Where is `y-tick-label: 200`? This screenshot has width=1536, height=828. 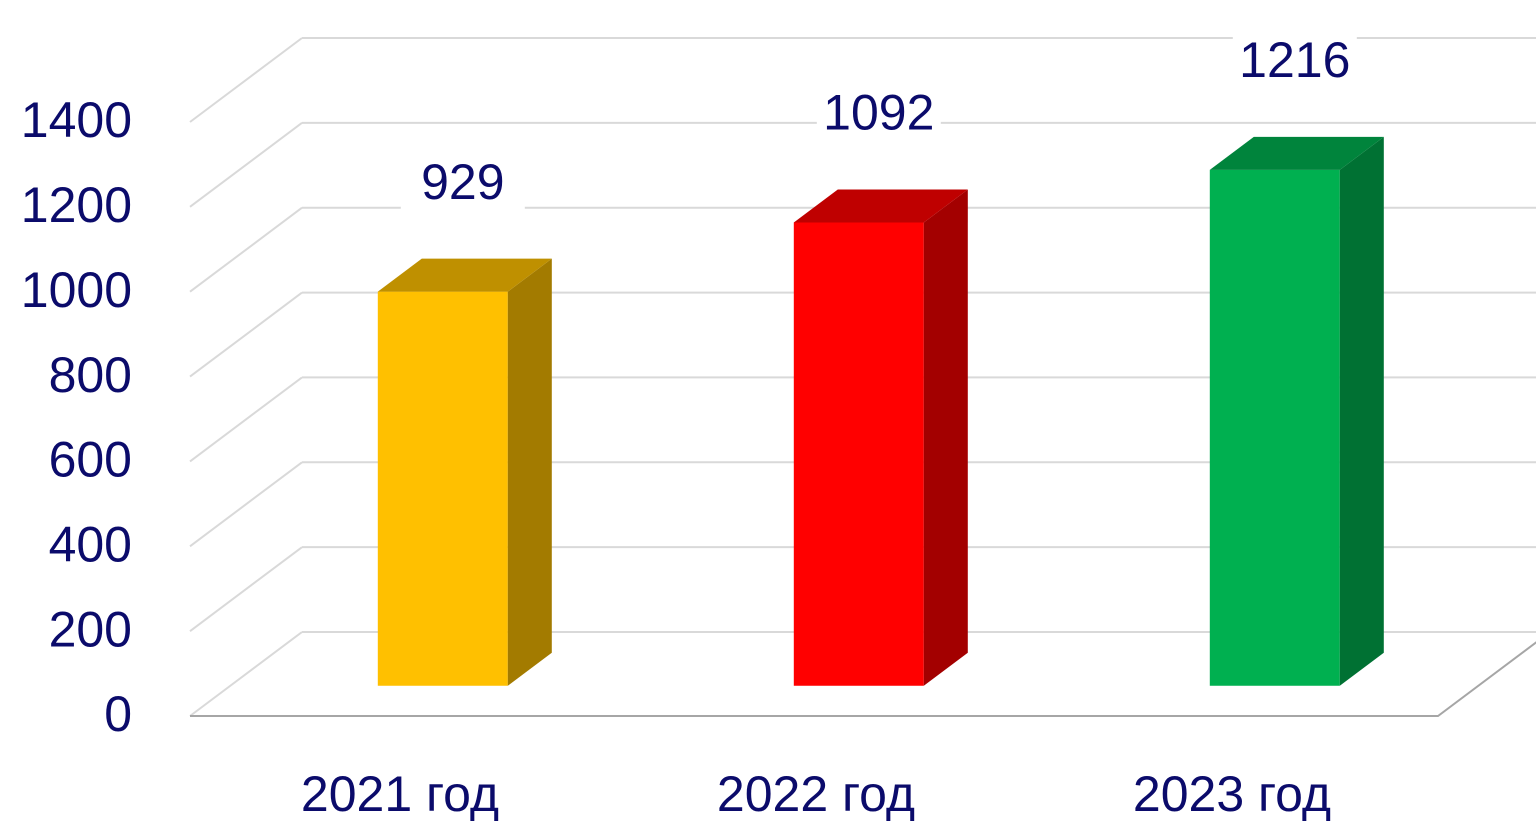
y-tick-label: 200 is located at coordinates (90, 629).